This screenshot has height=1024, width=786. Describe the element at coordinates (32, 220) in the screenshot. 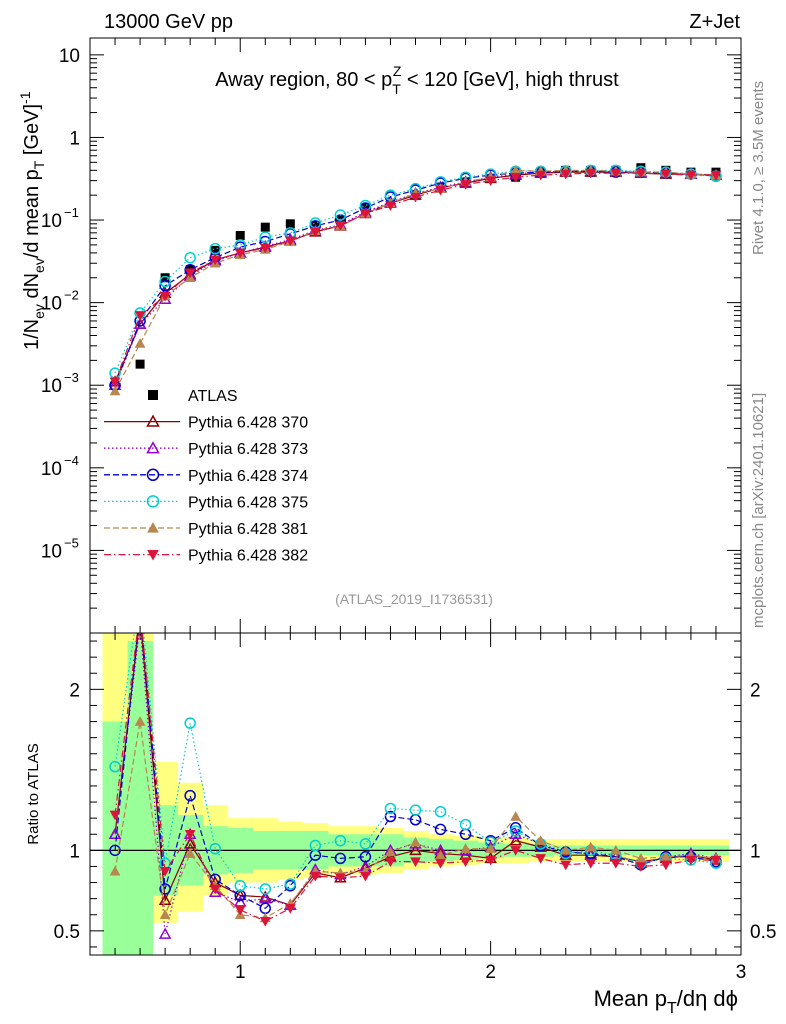

I see `main-y-axis-label: 1/Nev dNev/d mean pT [GeV]-1` at that location.